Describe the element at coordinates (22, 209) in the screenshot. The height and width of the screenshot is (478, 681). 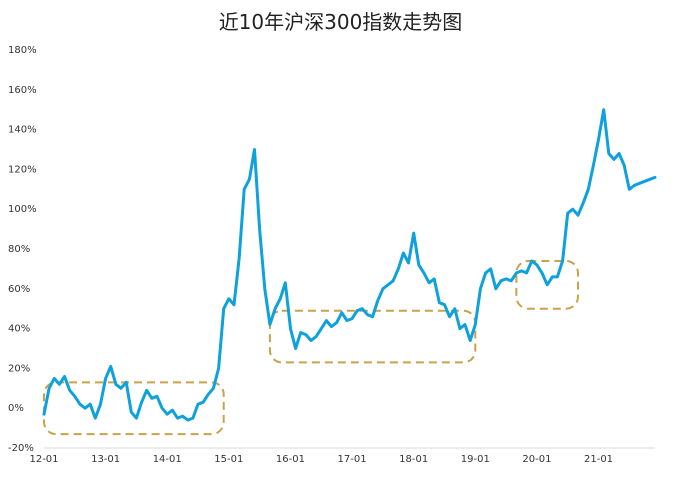
I see `y-tick-label: 100%` at that location.